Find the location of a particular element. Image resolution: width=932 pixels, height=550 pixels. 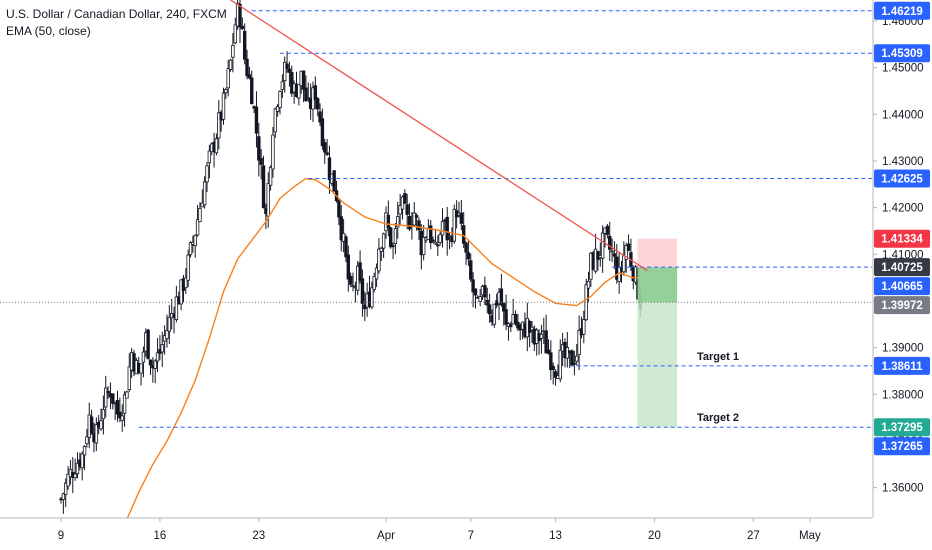

price-tick-label: 1.38000 is located at coordinates (903, 395).